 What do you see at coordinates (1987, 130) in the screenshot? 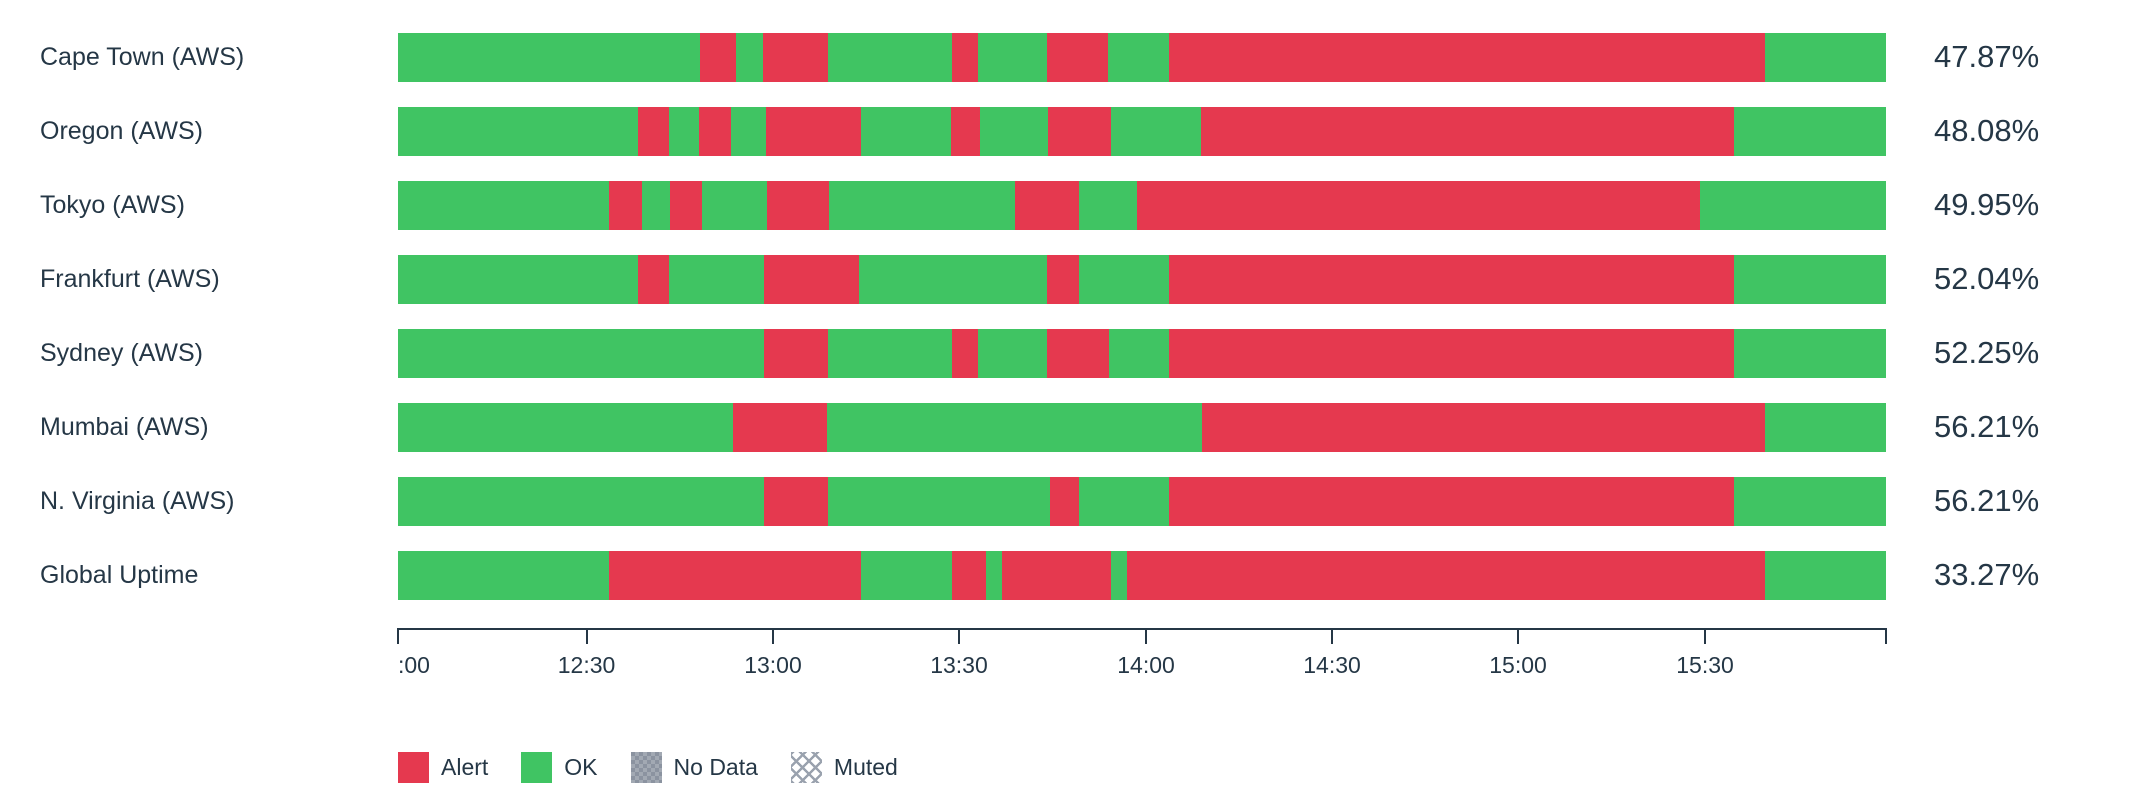
I see `uptime-value: 48.08%` at bounding box center [1987, 130].